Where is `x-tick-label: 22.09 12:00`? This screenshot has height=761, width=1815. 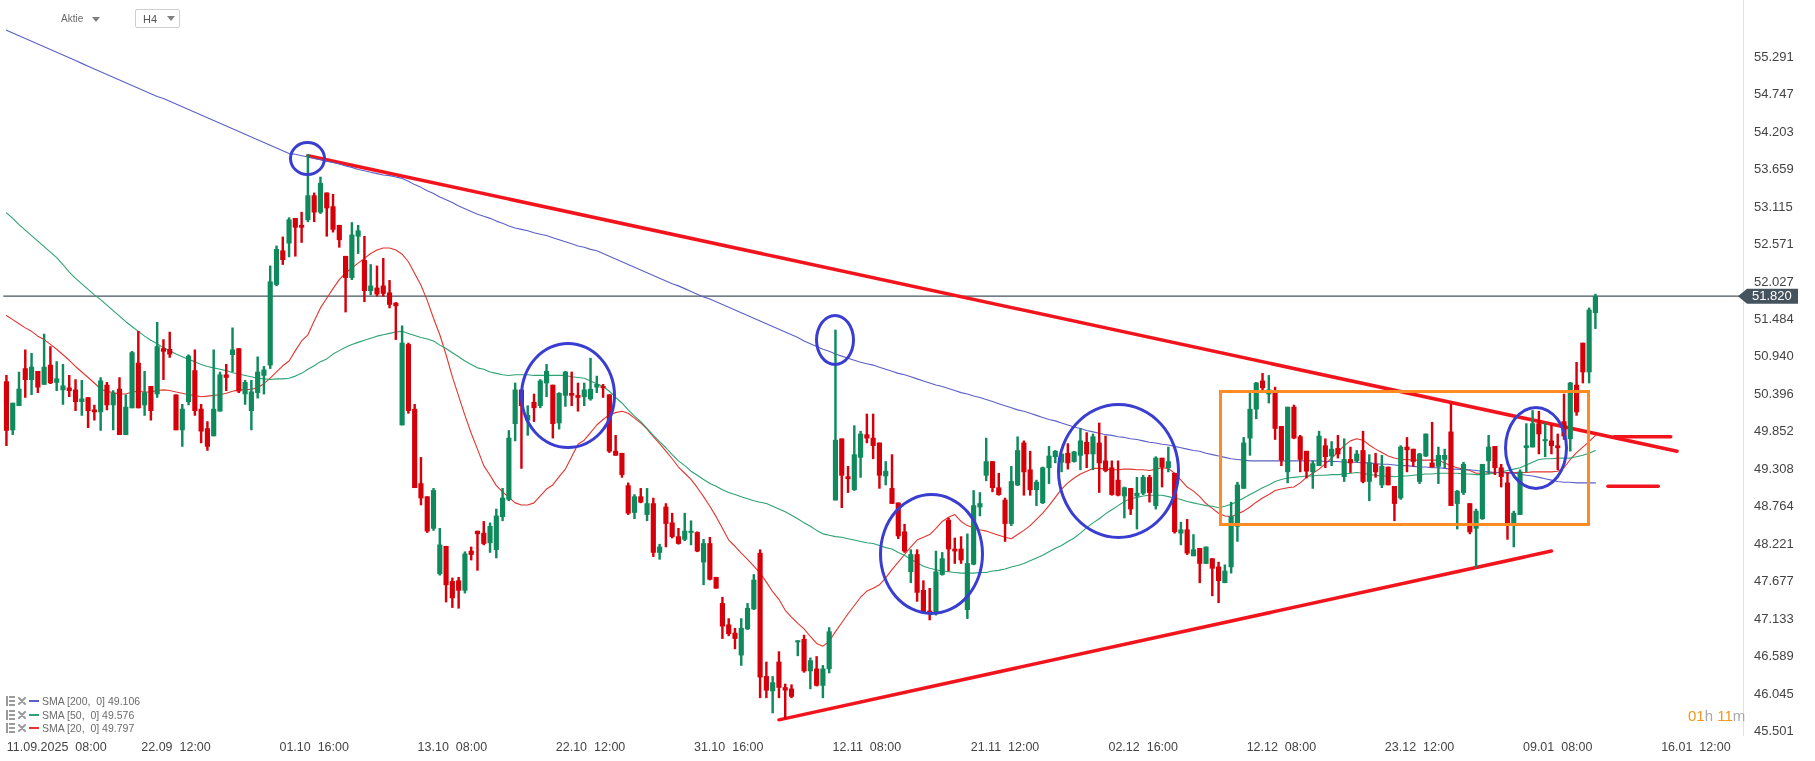 x-tick-label: 22.09 12:00 is located at coordinates (176, 746).